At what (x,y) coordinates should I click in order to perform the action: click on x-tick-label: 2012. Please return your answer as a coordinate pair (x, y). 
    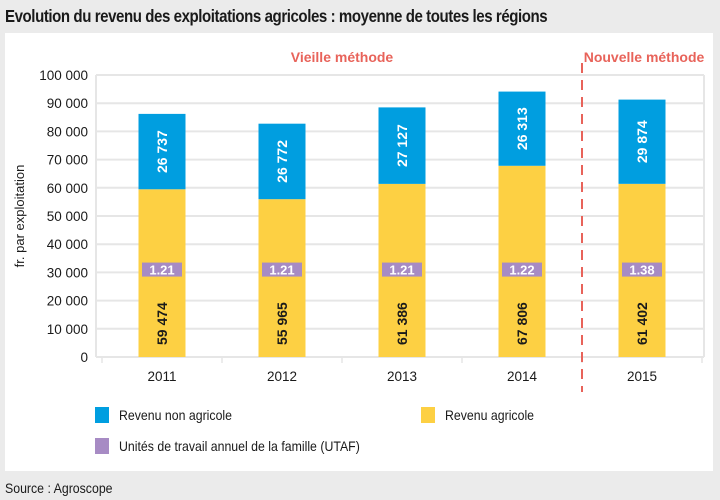
    Looking at the image, I should click on (282, 376).